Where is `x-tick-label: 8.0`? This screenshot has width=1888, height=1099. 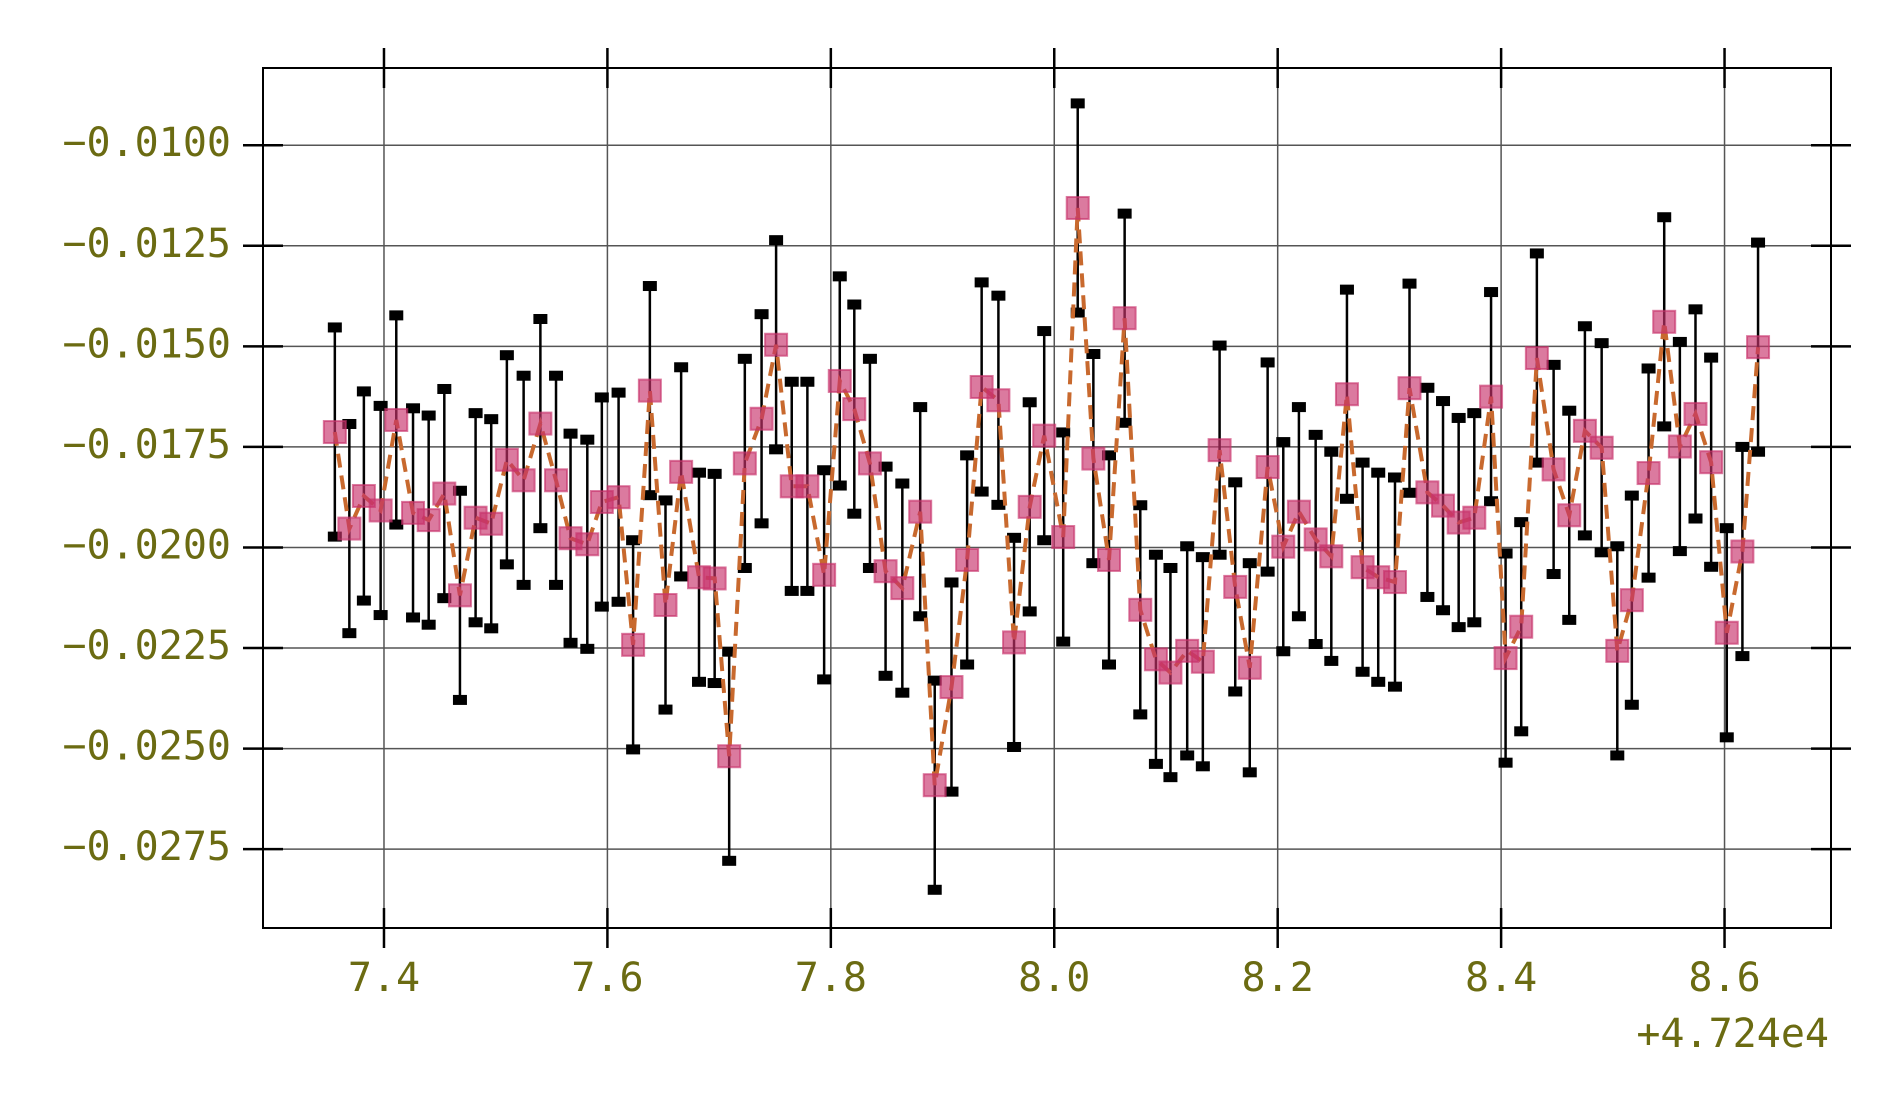 x-tick-label: 8.0 is located at coordinates (1054, 978).